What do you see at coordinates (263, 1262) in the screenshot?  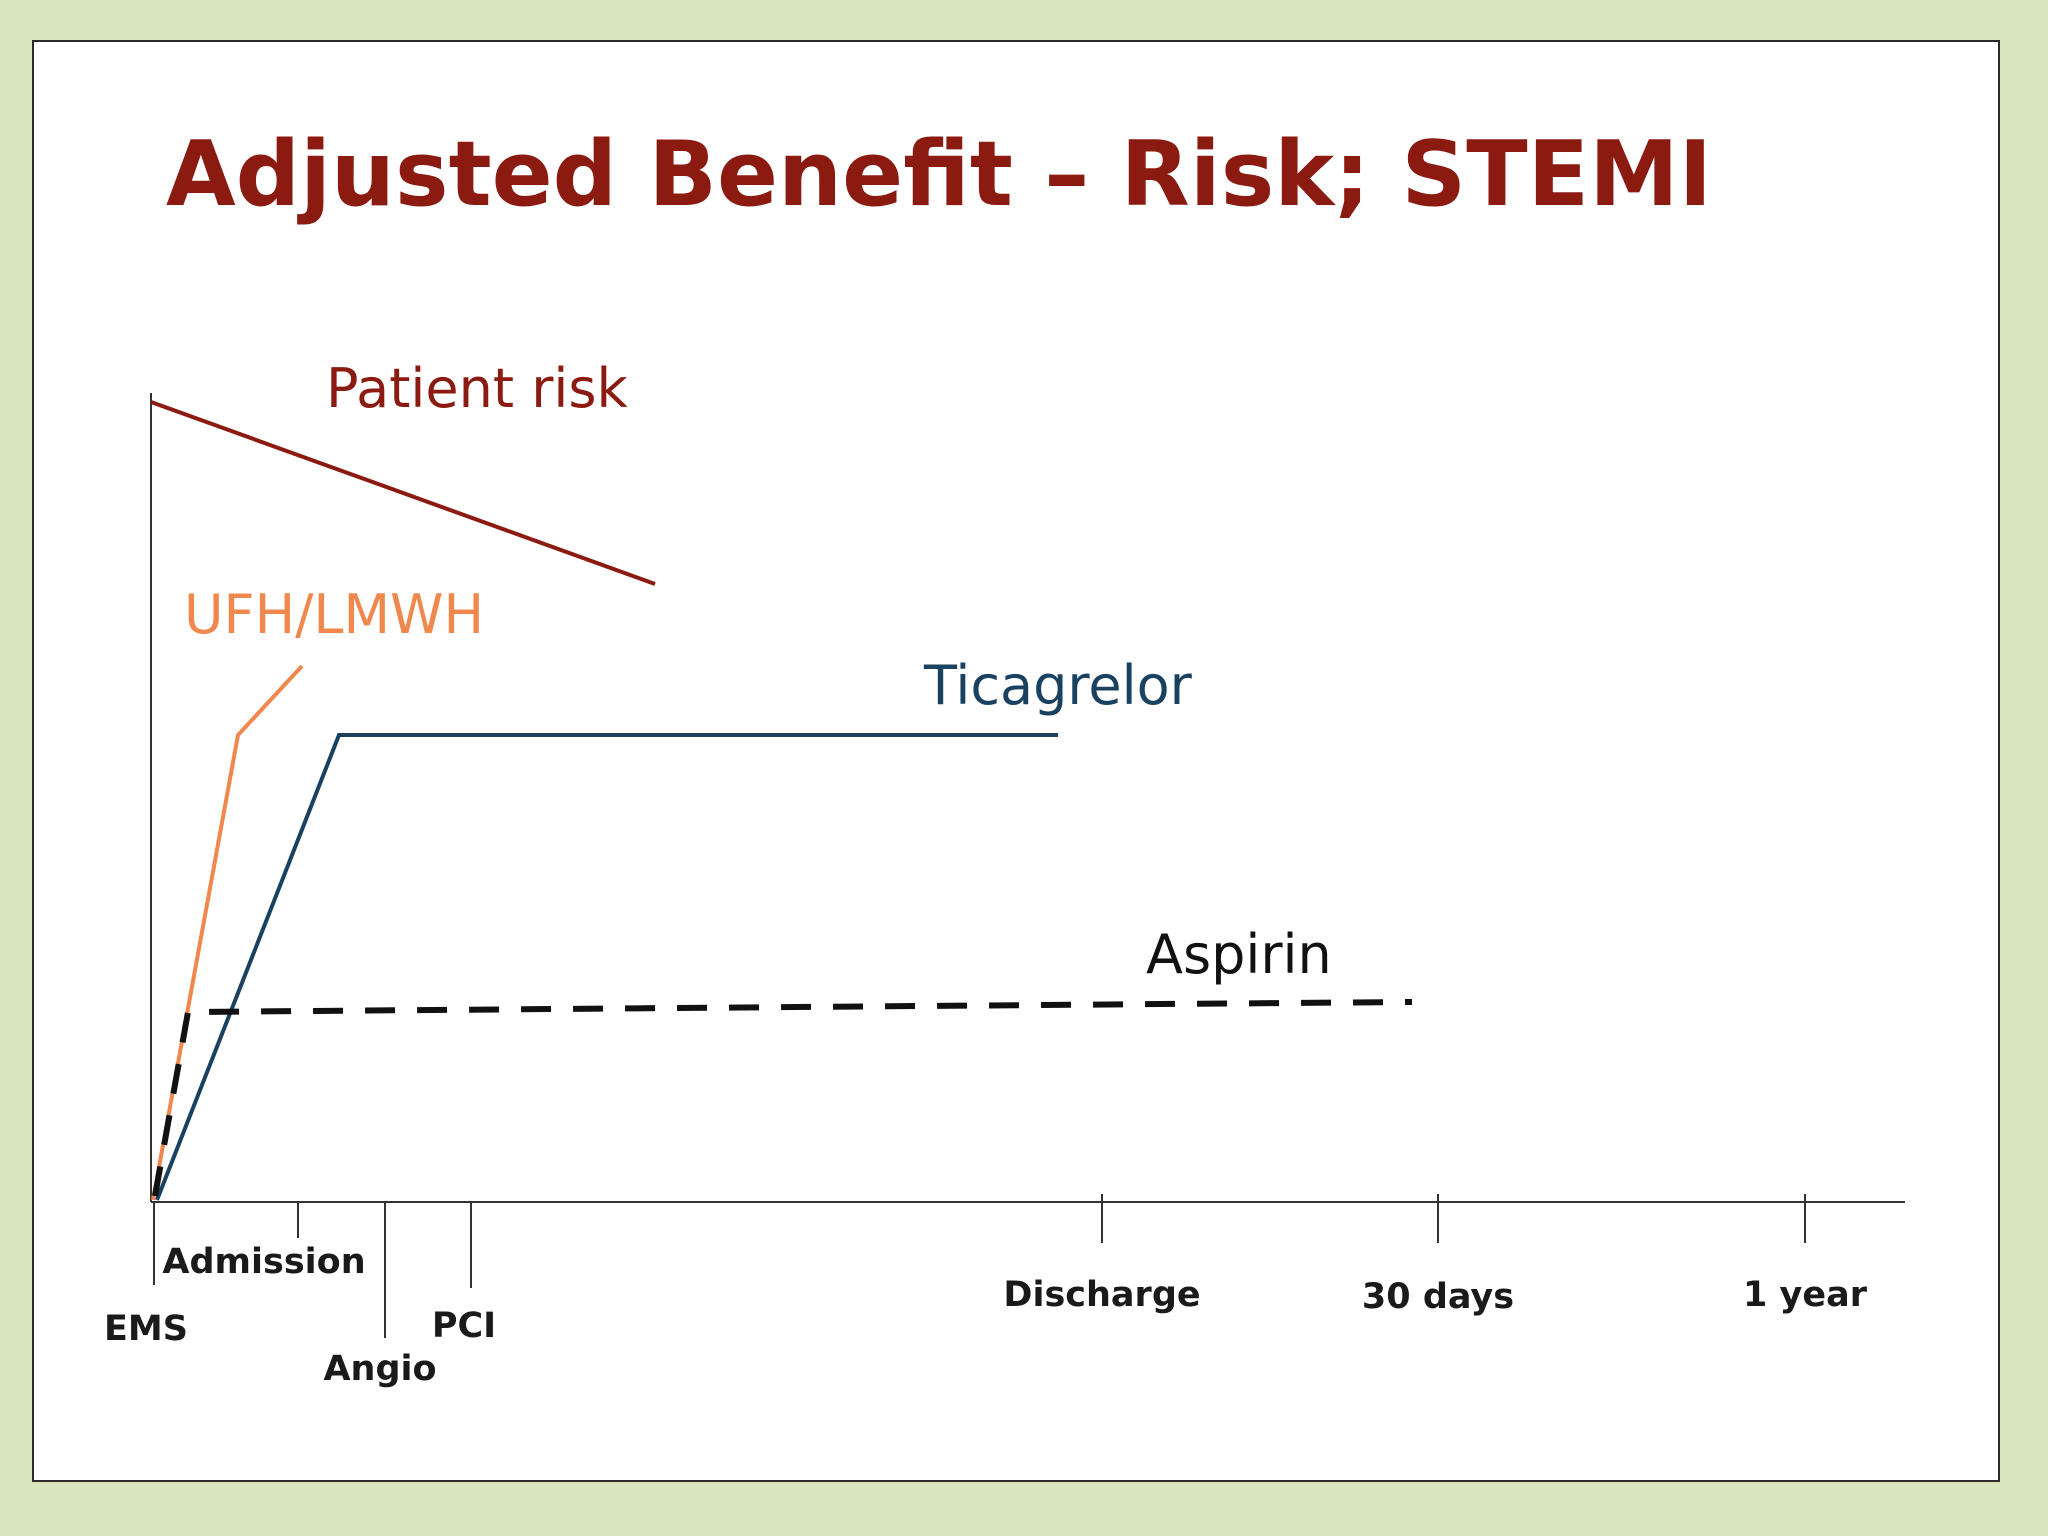 I see `tick-label-admission: Admission` at bounding box center [263, 1262].